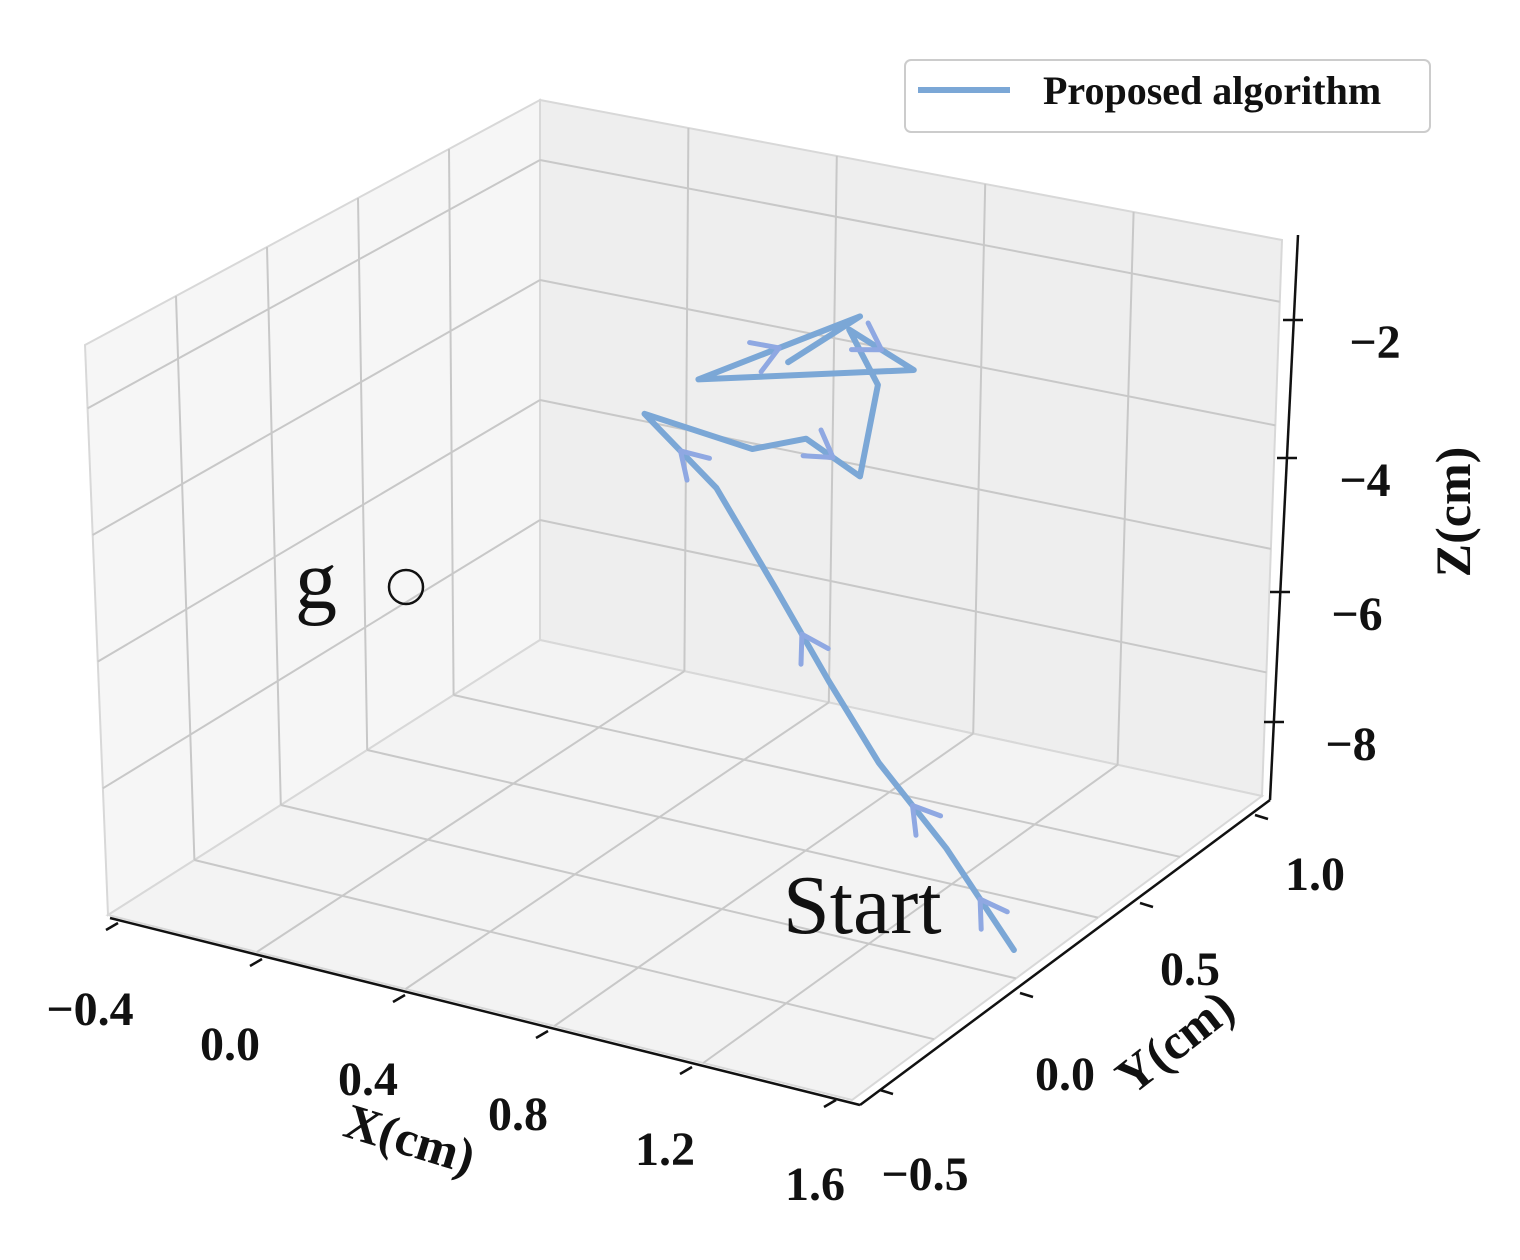  I want to click on trajectory-line, so click(829, 633).